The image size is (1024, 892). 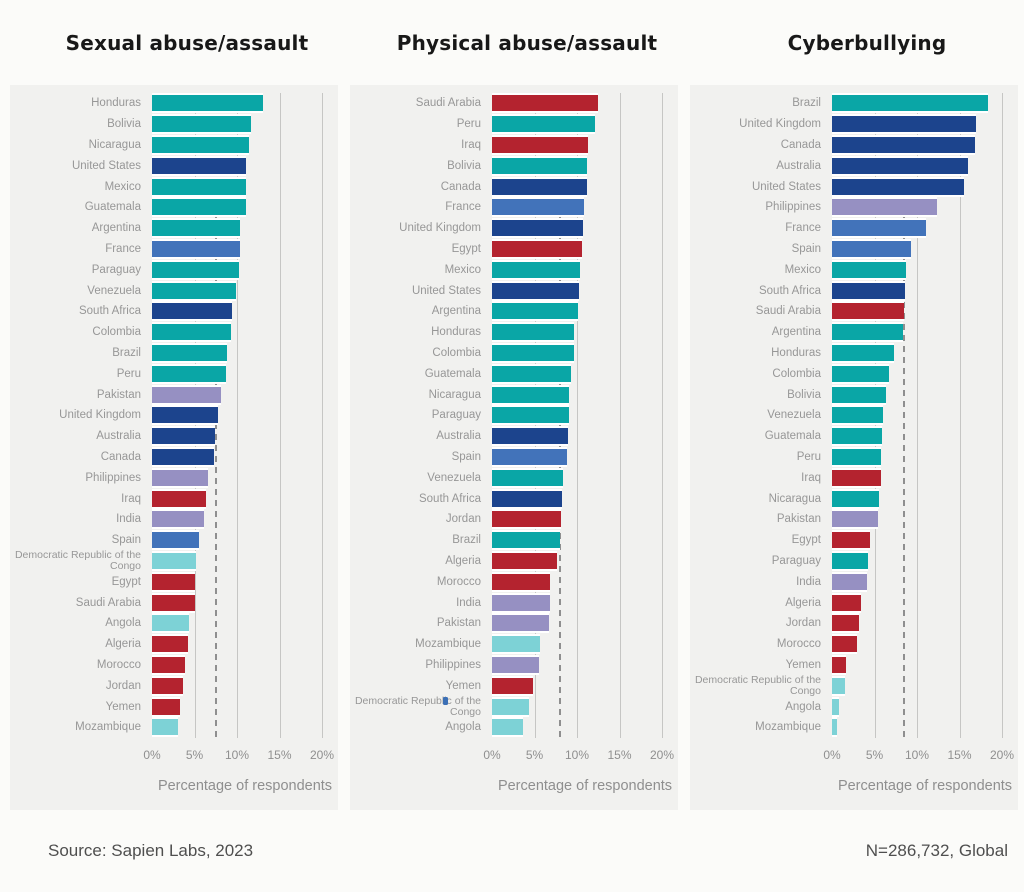 I want to click on bar-row: Guatemala, so click(x=514, y=373).